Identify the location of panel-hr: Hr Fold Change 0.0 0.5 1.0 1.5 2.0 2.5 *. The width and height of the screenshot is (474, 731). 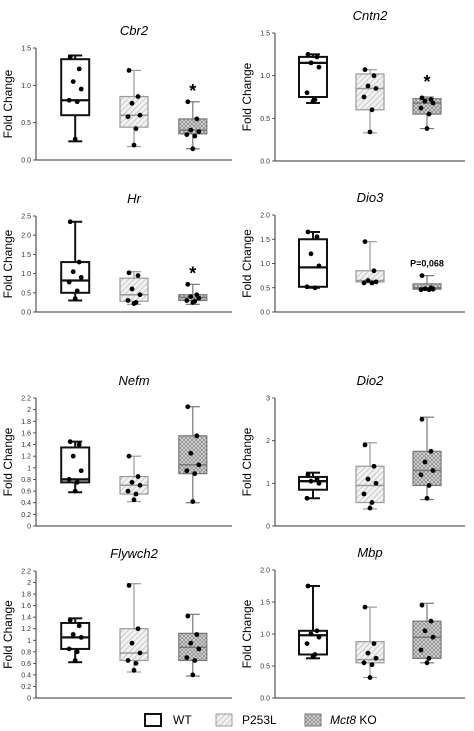
(116, 254).